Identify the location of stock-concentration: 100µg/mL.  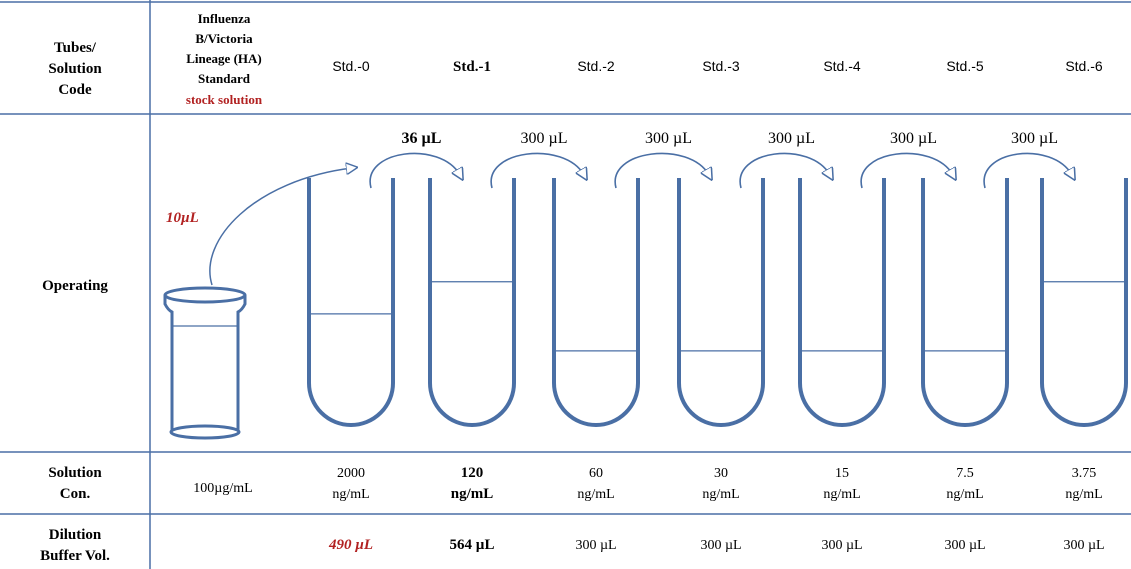
(222, 488).